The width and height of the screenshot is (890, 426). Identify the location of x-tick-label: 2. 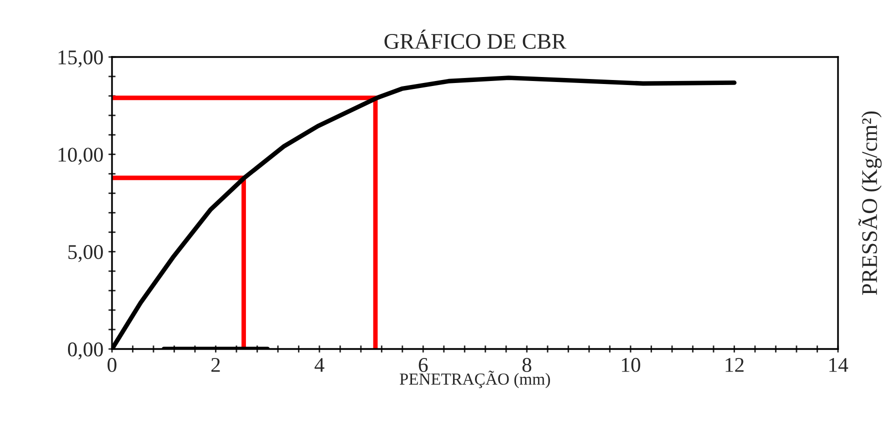
(215, 365).